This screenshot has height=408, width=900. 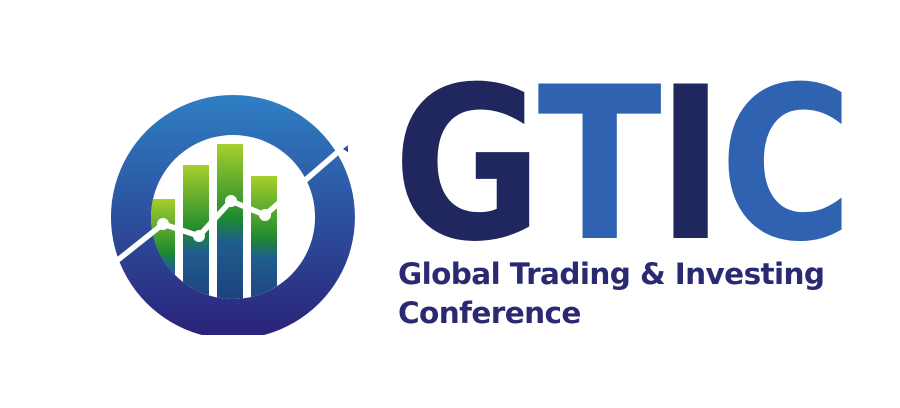 I want to click on arrow-head-notch, so click(x=345, y=148).